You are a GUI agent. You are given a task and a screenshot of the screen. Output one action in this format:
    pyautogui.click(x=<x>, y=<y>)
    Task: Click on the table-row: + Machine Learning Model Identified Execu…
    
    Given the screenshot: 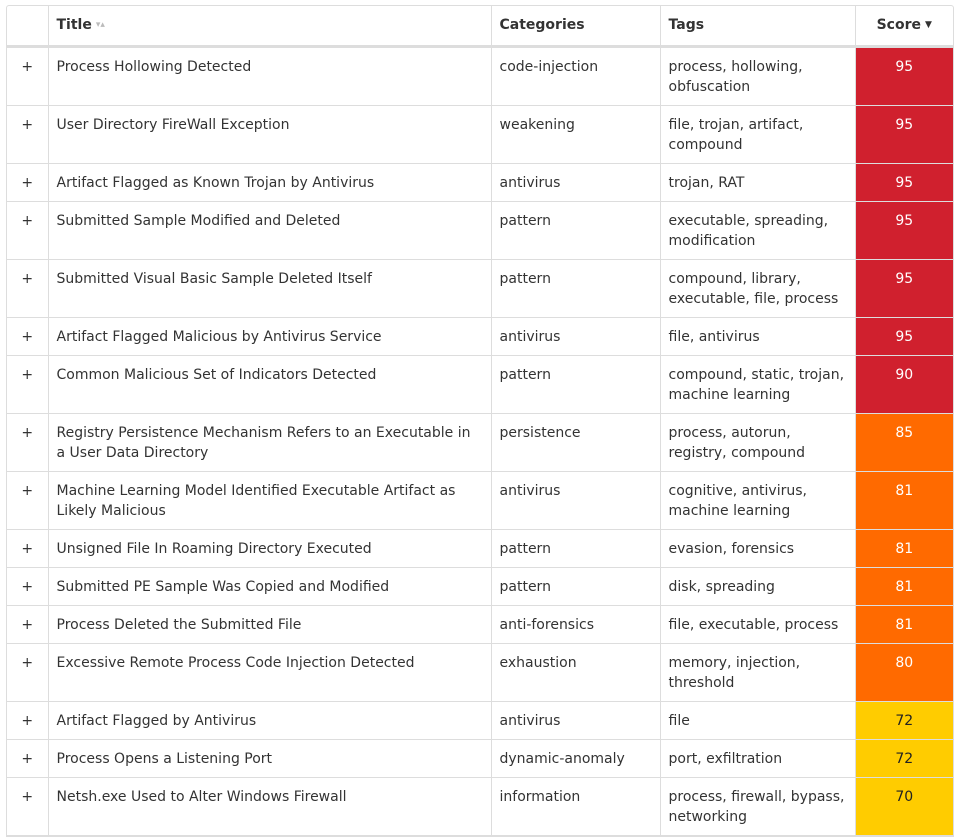 What is the action you would take?
    pyautogui.click(x=480, y=500)
    